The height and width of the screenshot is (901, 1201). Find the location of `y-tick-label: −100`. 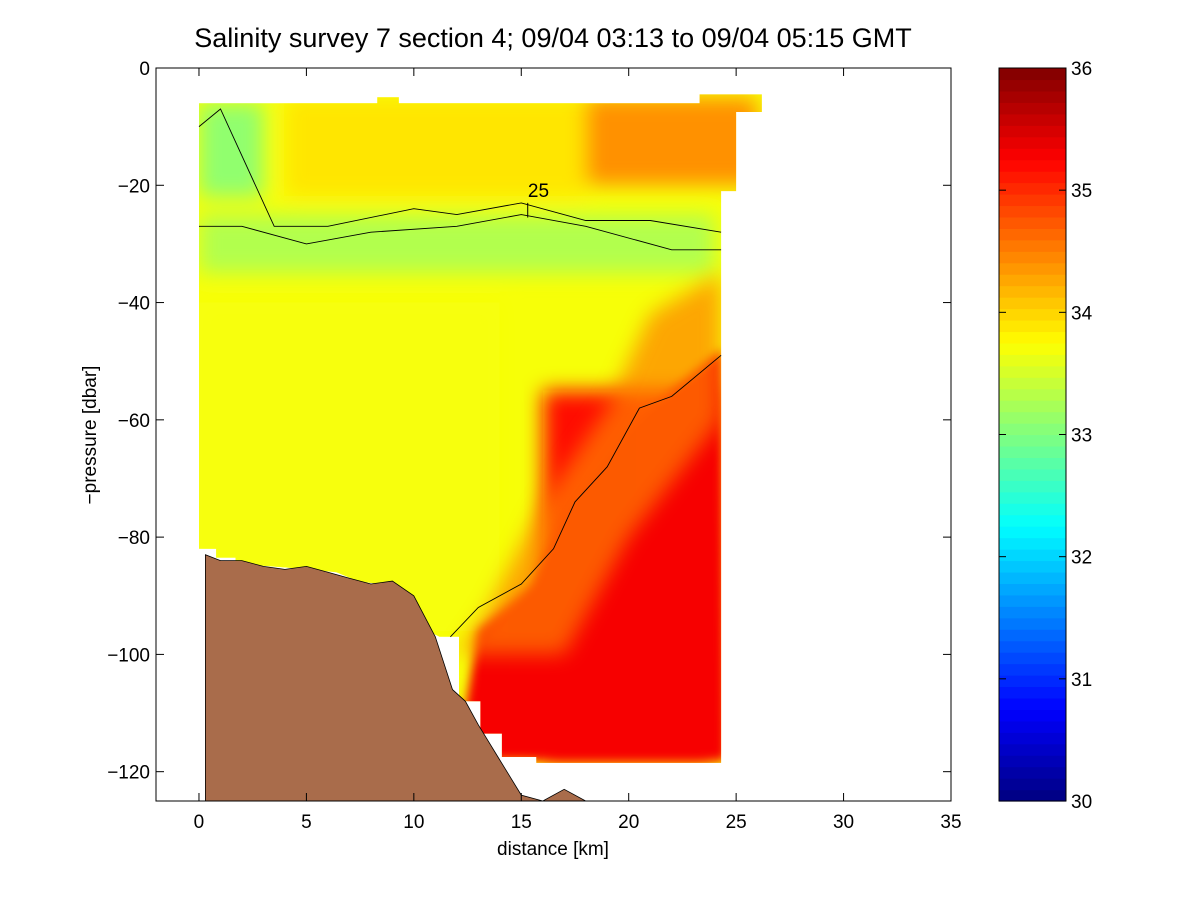

y-tick-label: −100 is located at coordinates (128, 655).